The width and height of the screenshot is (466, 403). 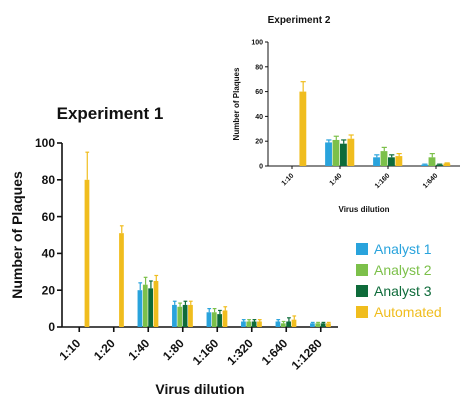 I want to click on exp1-y-tick-label: 100, so click(x=45, y=143).